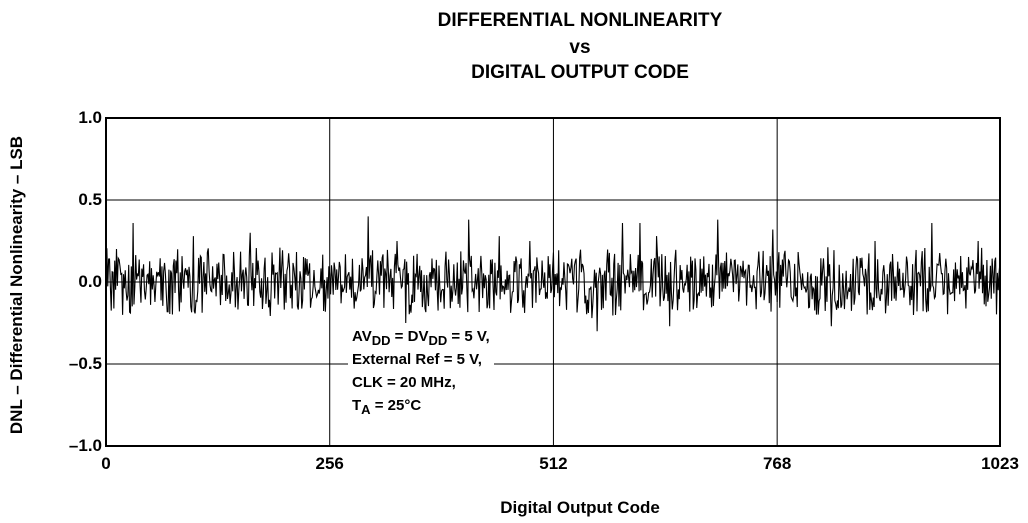 The height and width of the screenshot is (523, 1028). Describe the element at coordinates (381, 340) in the screenshot. I see `annotation-avdd-subscript: DD` at that location.